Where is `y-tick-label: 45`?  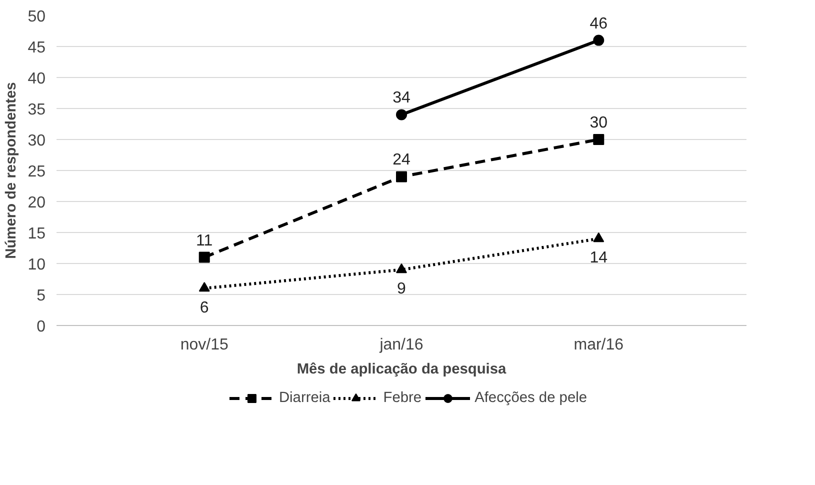
y-tick-label: 45 is located at coordinates (37, 48).